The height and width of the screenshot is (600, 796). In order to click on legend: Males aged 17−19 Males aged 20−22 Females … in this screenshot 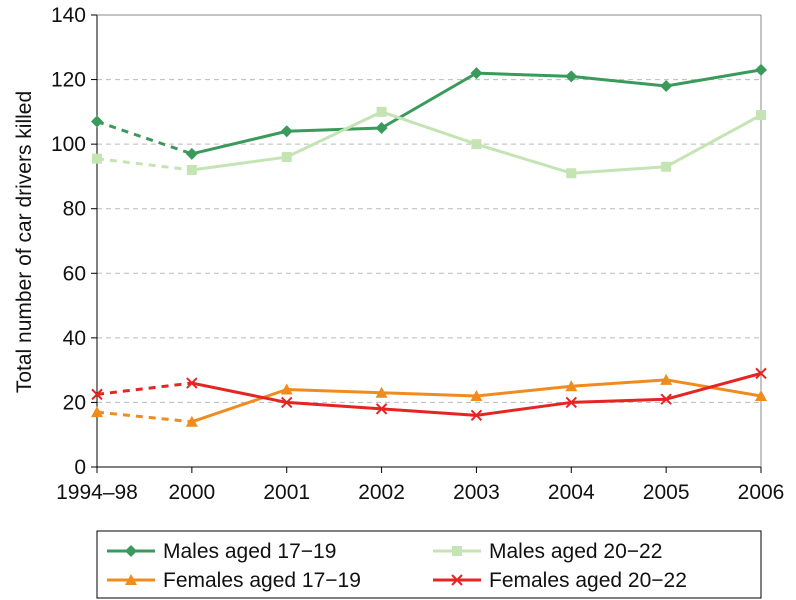, I will do `click(429, 564)`.